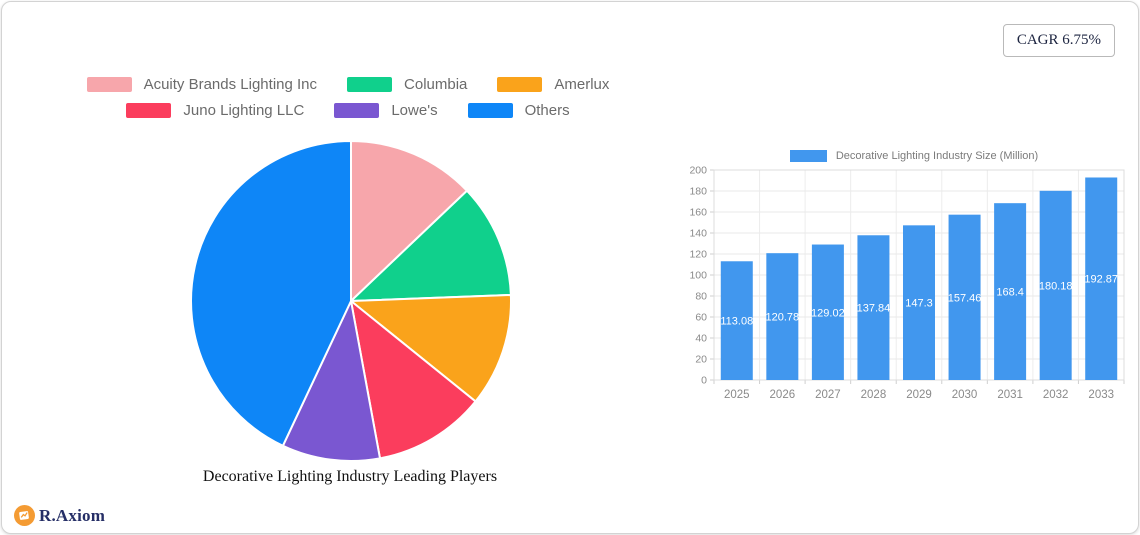 The width and height of the screenshot is (1140, 535). Describe the element at coordinates (436, 84) in the screenshot. I see `legend-label: Columbia` at that location.